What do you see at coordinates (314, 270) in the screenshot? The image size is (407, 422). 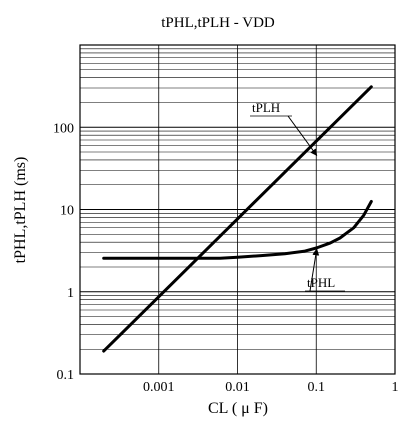 I see `annotation-arrow-tphl` at bounding box center [314, 270].